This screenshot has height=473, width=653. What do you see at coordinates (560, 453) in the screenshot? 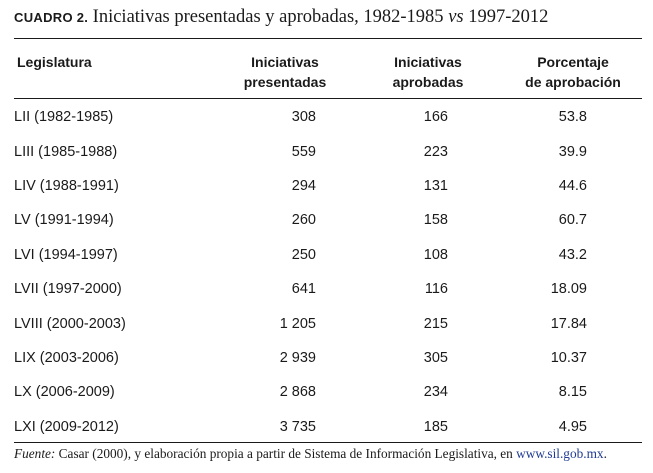
I see `source-link: www.sil.gob.mx` at bounding box center [560, 453].